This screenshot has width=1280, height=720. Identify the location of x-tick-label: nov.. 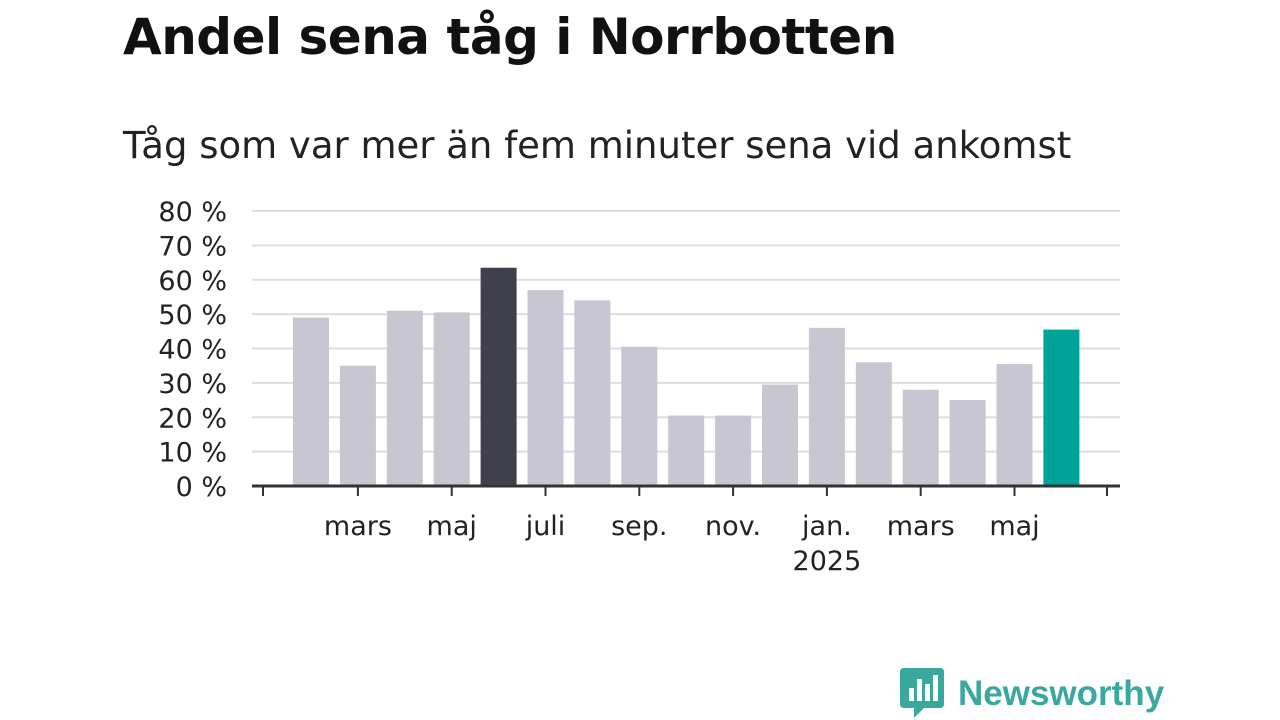
(733, 526).